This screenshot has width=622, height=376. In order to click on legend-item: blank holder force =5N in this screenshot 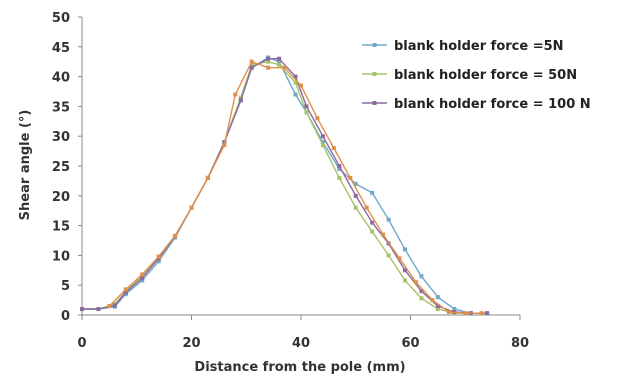, I will do `click(463, 46)`.